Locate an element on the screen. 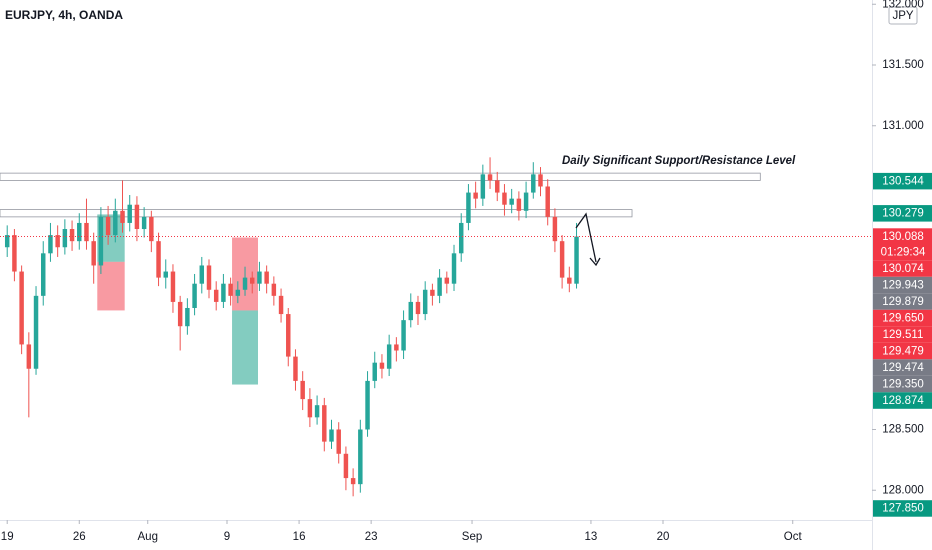 The width and height of the screenshot is (932, 550). currency: JPY is located at coordinates (902, 16).